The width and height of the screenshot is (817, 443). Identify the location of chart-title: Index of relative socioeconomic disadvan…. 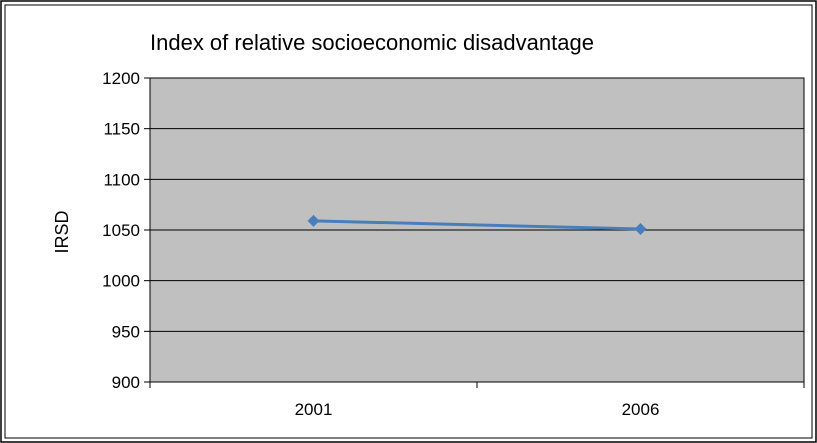
(372, 42).